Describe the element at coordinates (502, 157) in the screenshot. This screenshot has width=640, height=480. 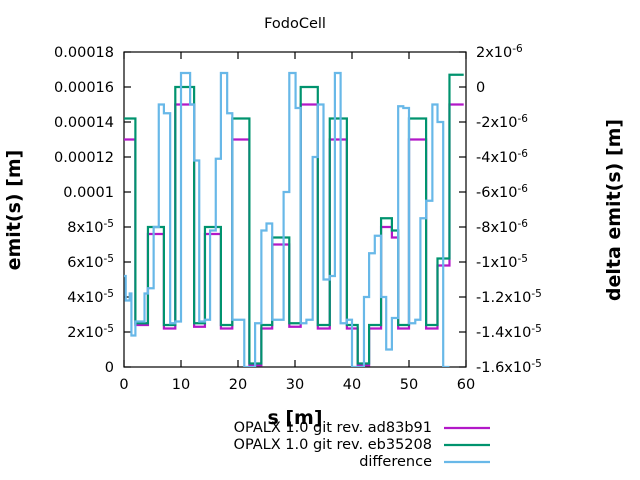
I see `y-ticklabel-right: -4x10⁻⁶` at that location.